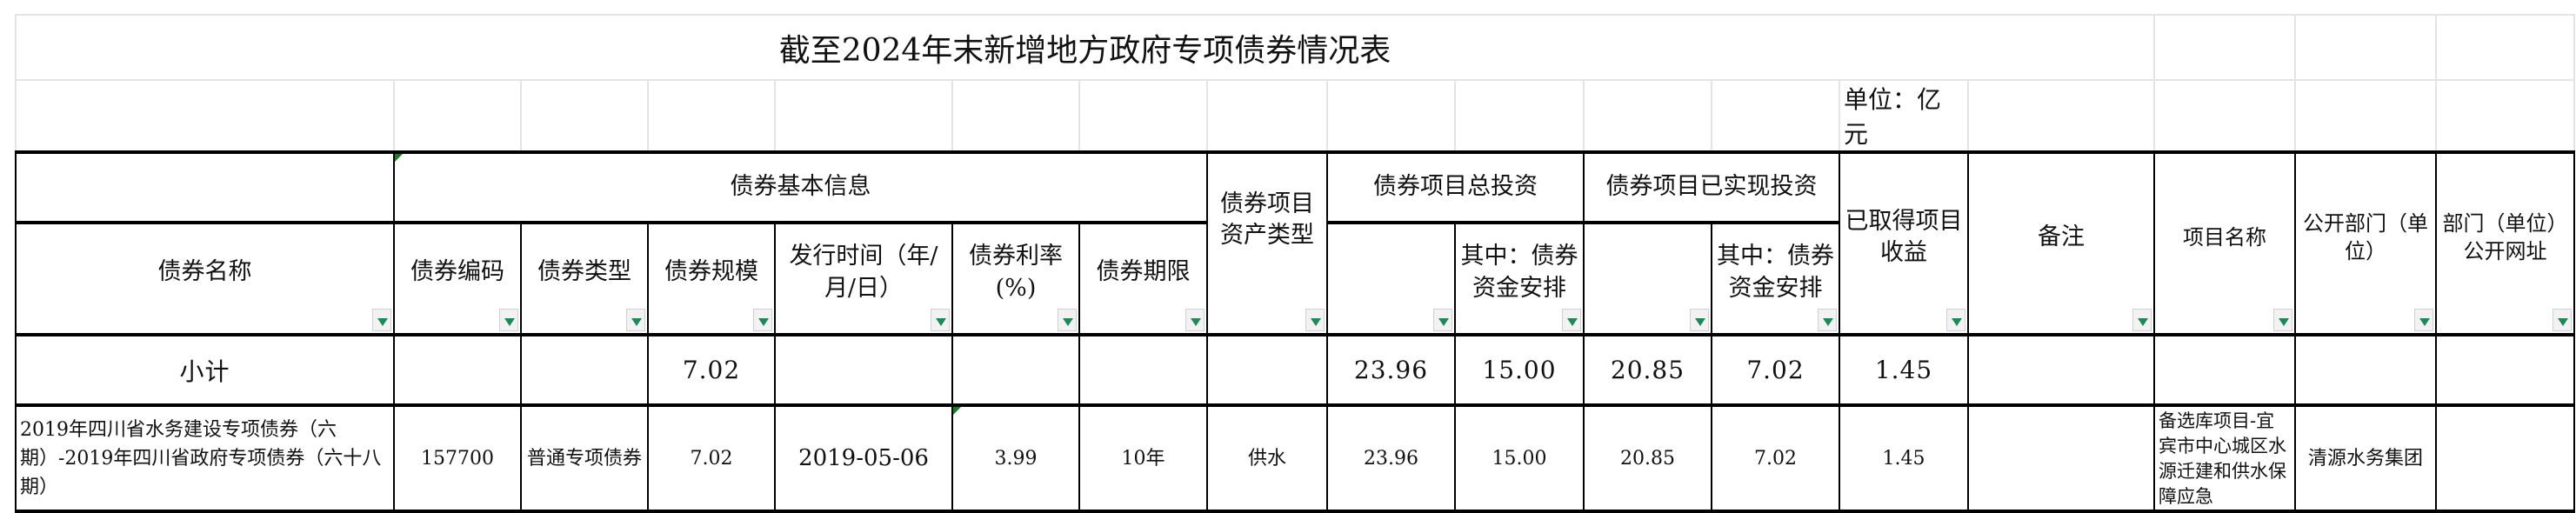  I want to click on cell-term: 10年, so click(1143, 458).